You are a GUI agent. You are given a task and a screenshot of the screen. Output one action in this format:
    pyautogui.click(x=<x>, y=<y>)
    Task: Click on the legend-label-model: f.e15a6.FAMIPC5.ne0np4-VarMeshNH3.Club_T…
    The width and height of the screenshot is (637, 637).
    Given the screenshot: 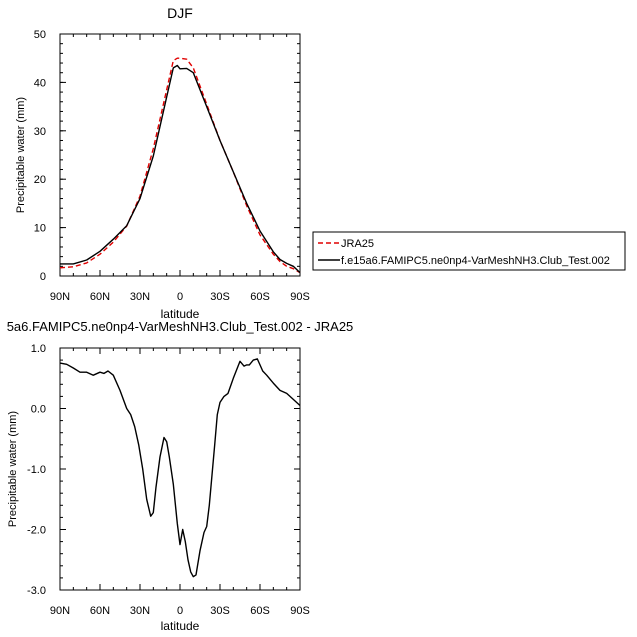 What is the action you would take?
    pyautogui.click(x=475, y=261)
    